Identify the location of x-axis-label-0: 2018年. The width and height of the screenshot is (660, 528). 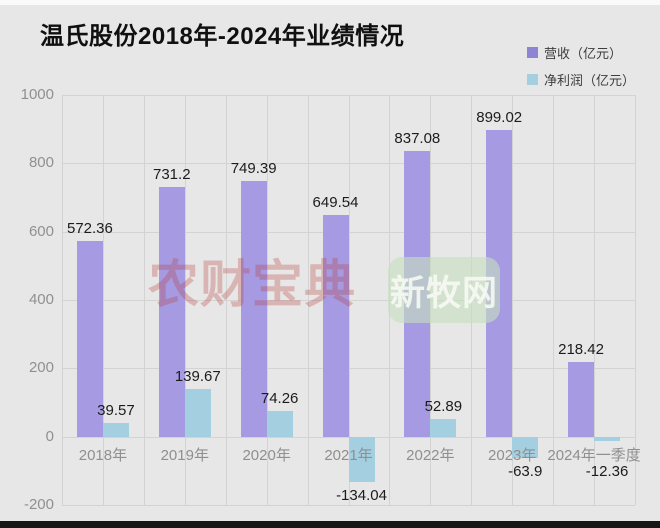
(103, 455).